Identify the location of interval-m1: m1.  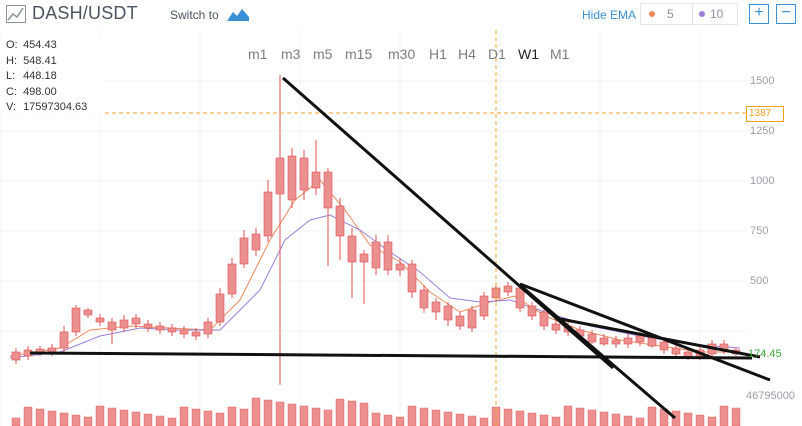
(258, 54).